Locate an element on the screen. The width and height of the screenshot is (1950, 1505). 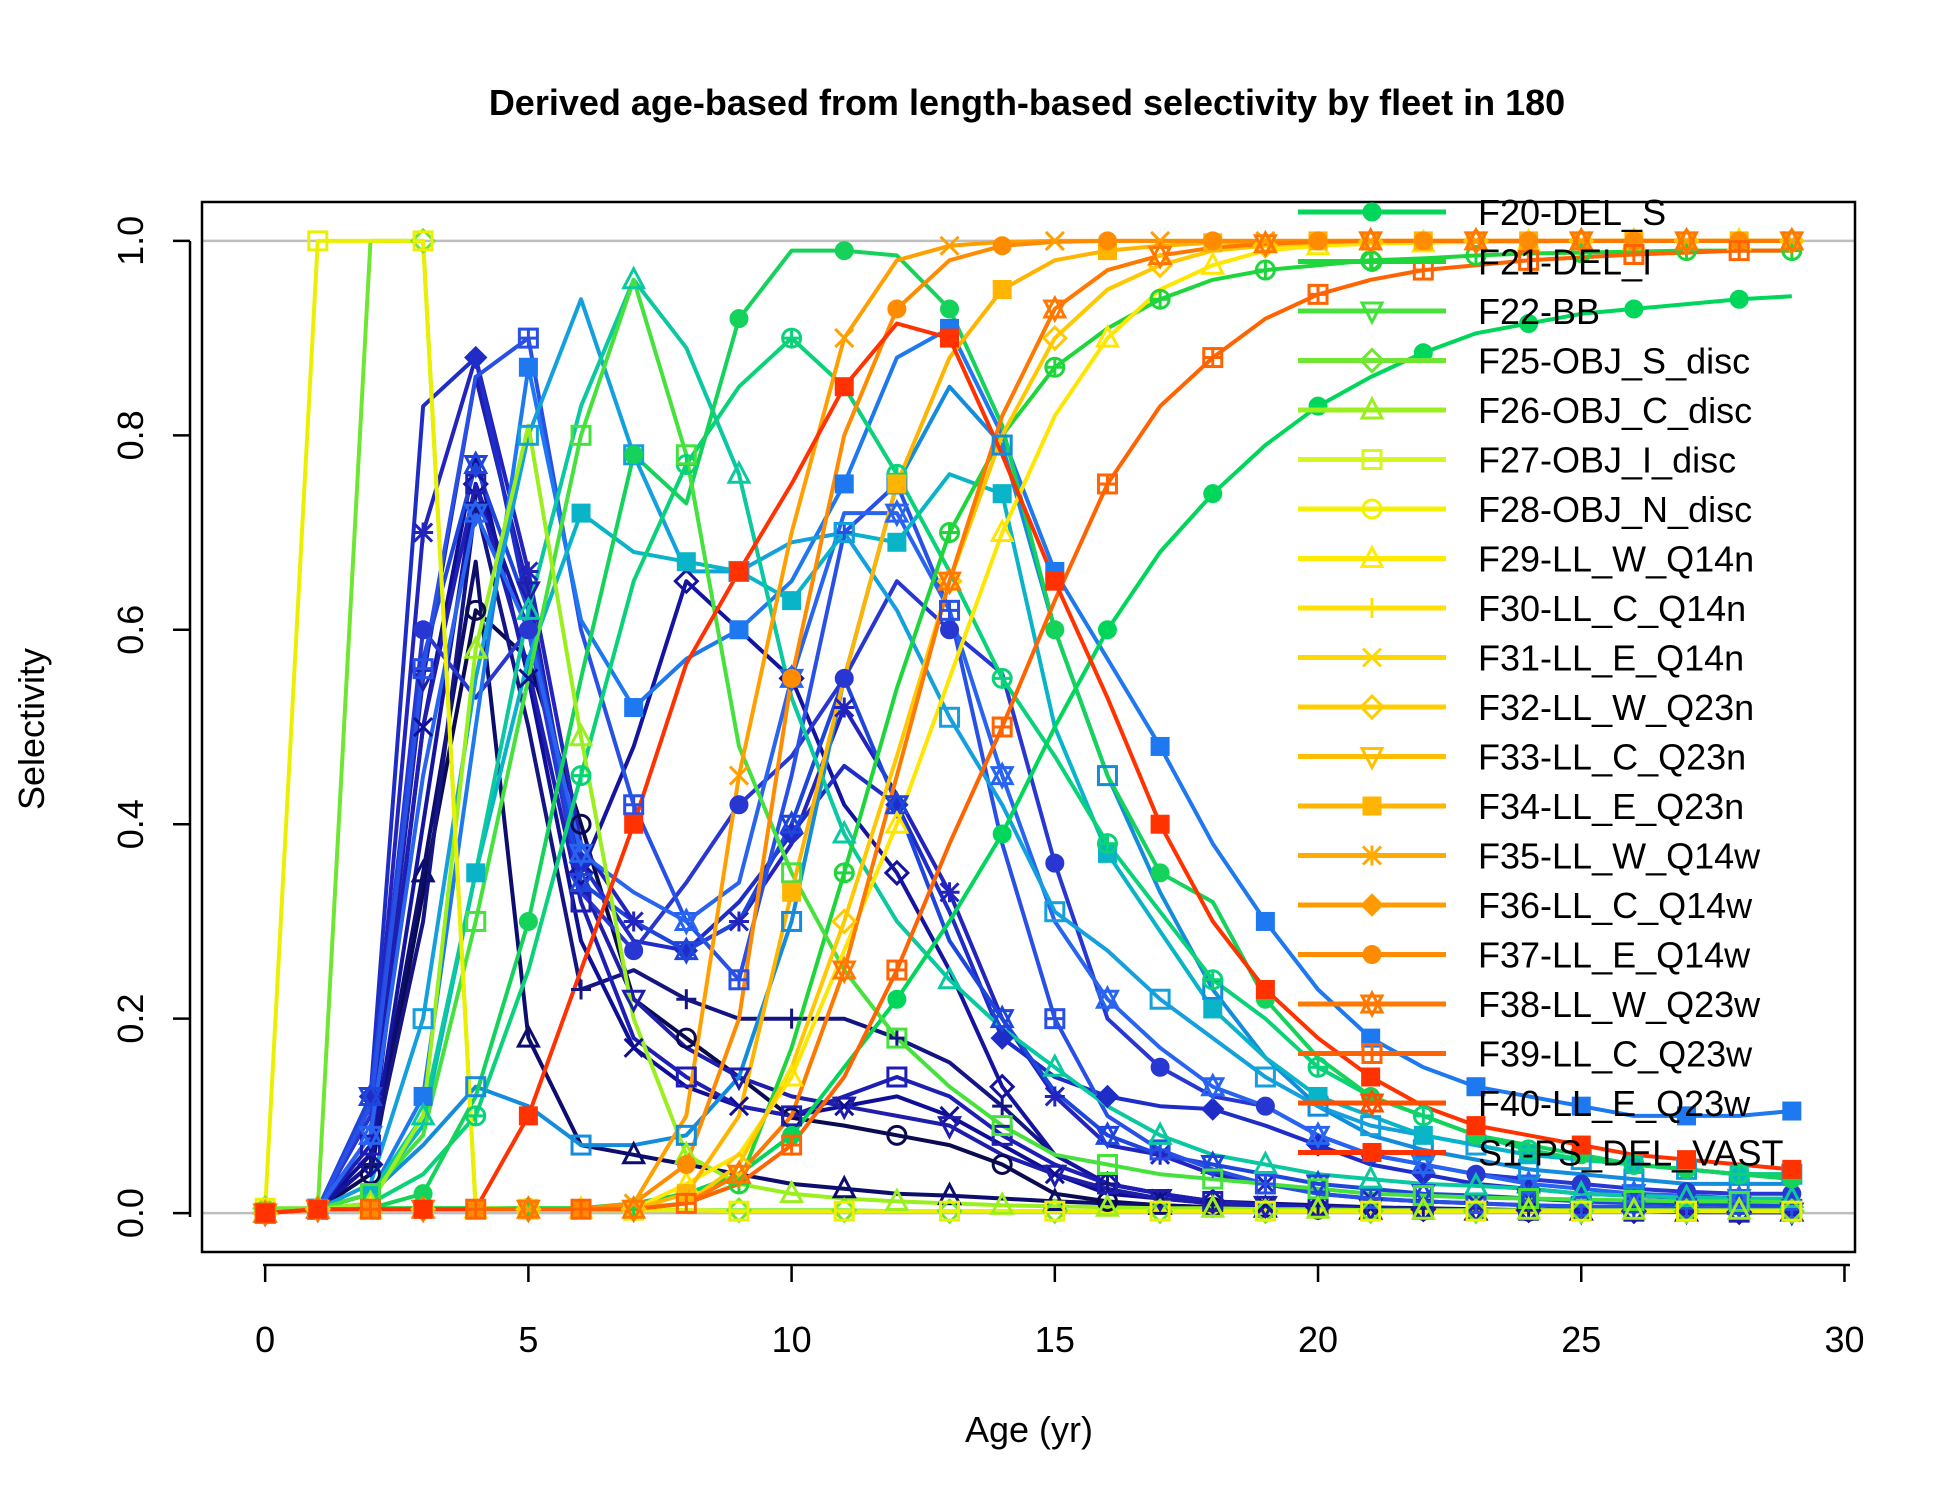
legend-label: F32-LL_W_Q23n is located at coordinates (1616, 707).